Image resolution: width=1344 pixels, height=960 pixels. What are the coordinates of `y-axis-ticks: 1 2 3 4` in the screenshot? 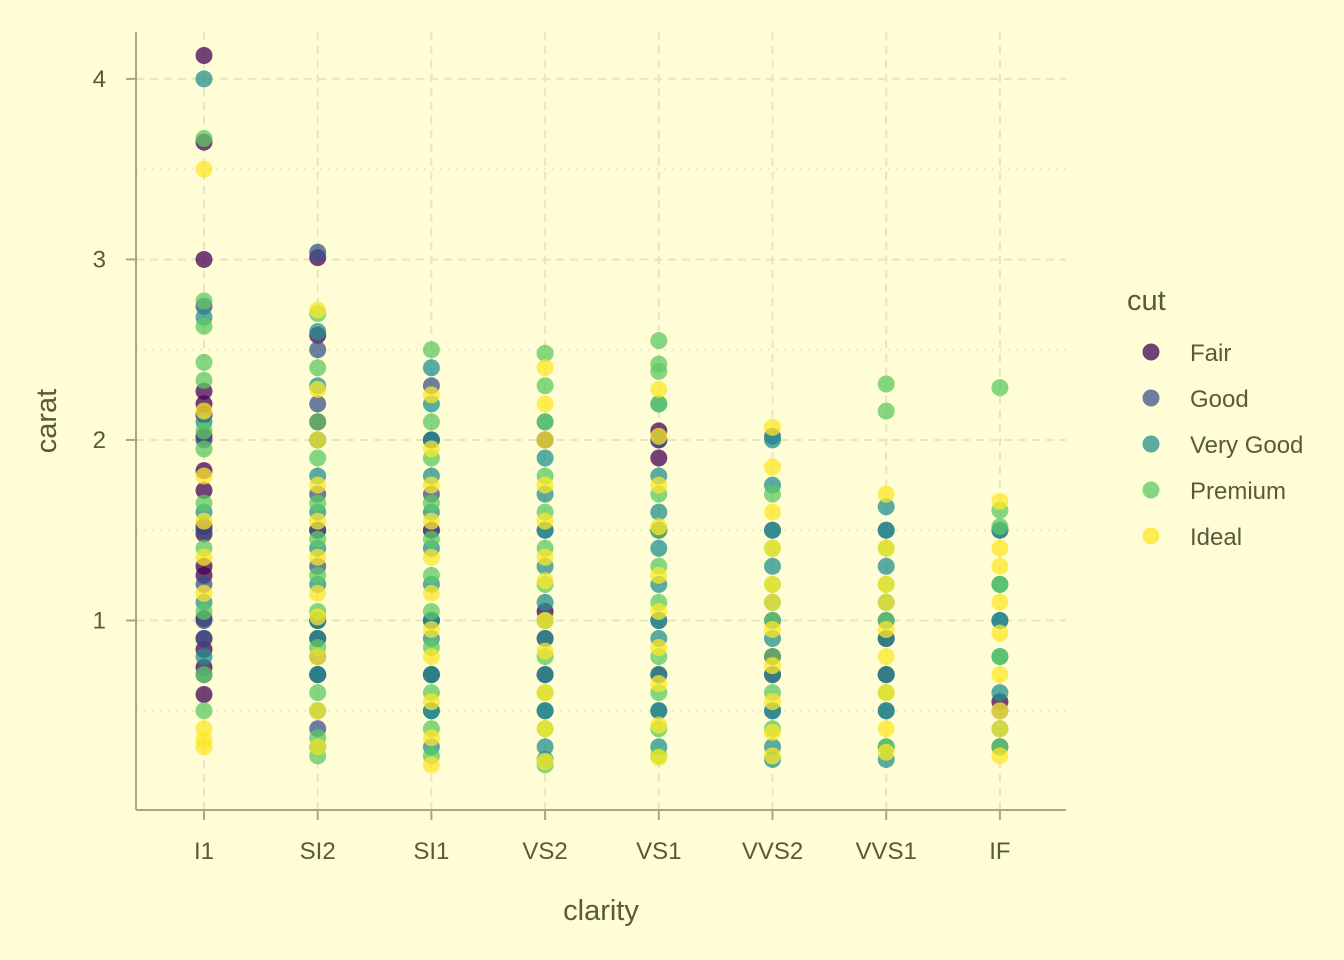 It's located at (114, 350).